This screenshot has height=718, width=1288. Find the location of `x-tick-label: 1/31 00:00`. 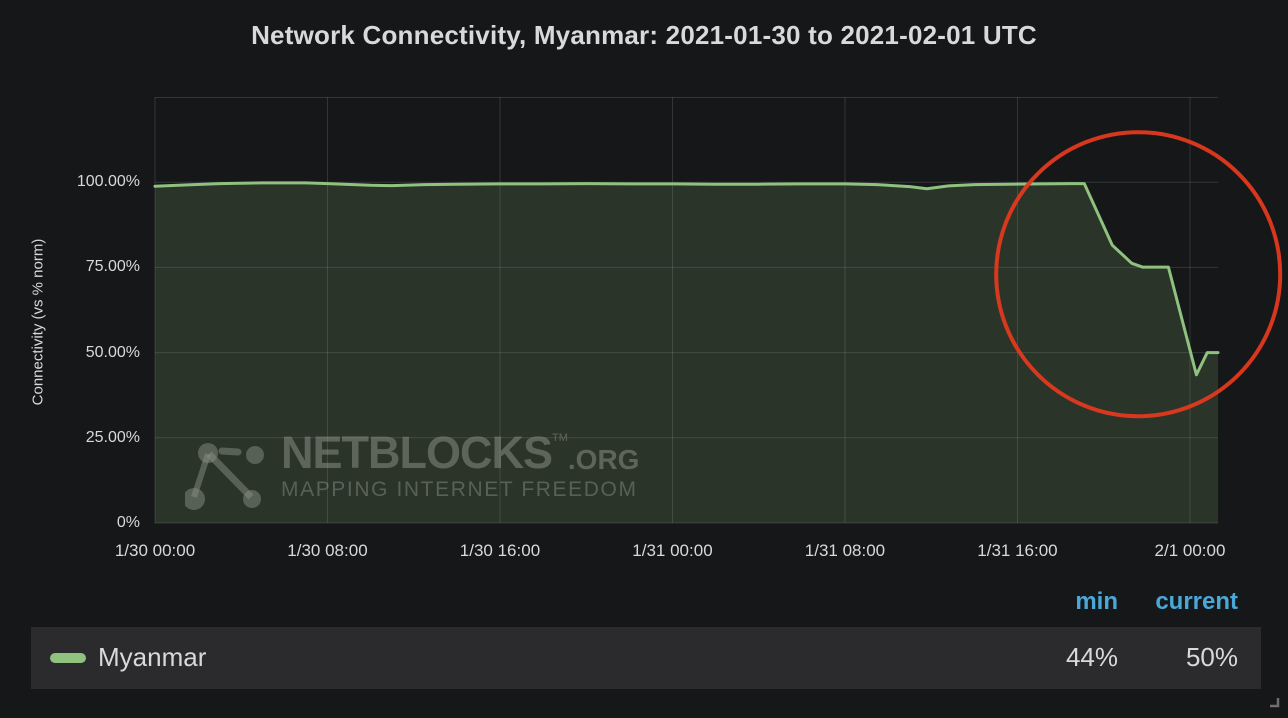

x-tick-label: 1/31 00:00 is located at coordinates (672, 550).